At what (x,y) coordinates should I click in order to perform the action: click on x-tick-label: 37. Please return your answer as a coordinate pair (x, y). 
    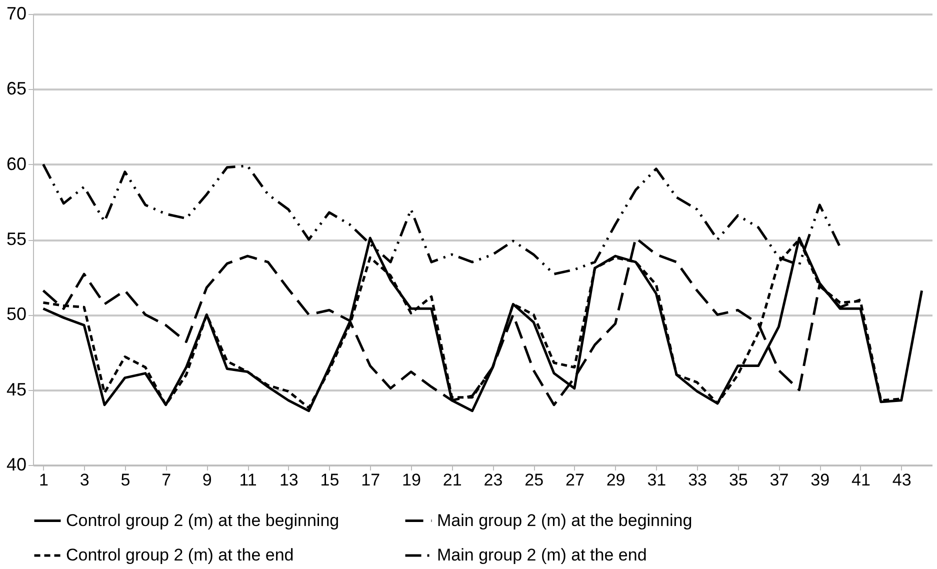
    Looking at the image, I should click on (779, 480).